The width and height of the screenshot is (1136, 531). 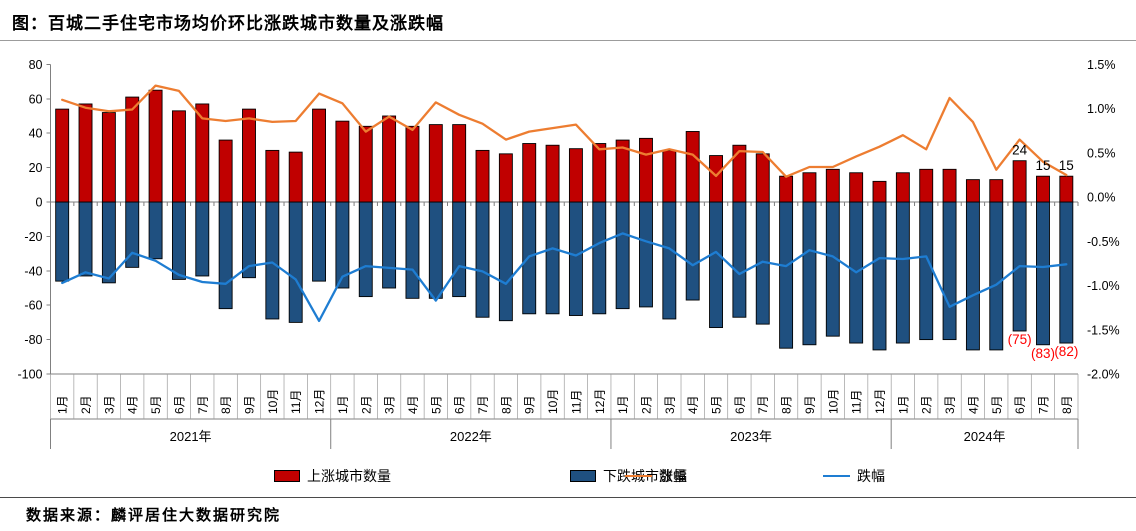 I want to click on year-label: 2023年, so click(x=751, y=436).